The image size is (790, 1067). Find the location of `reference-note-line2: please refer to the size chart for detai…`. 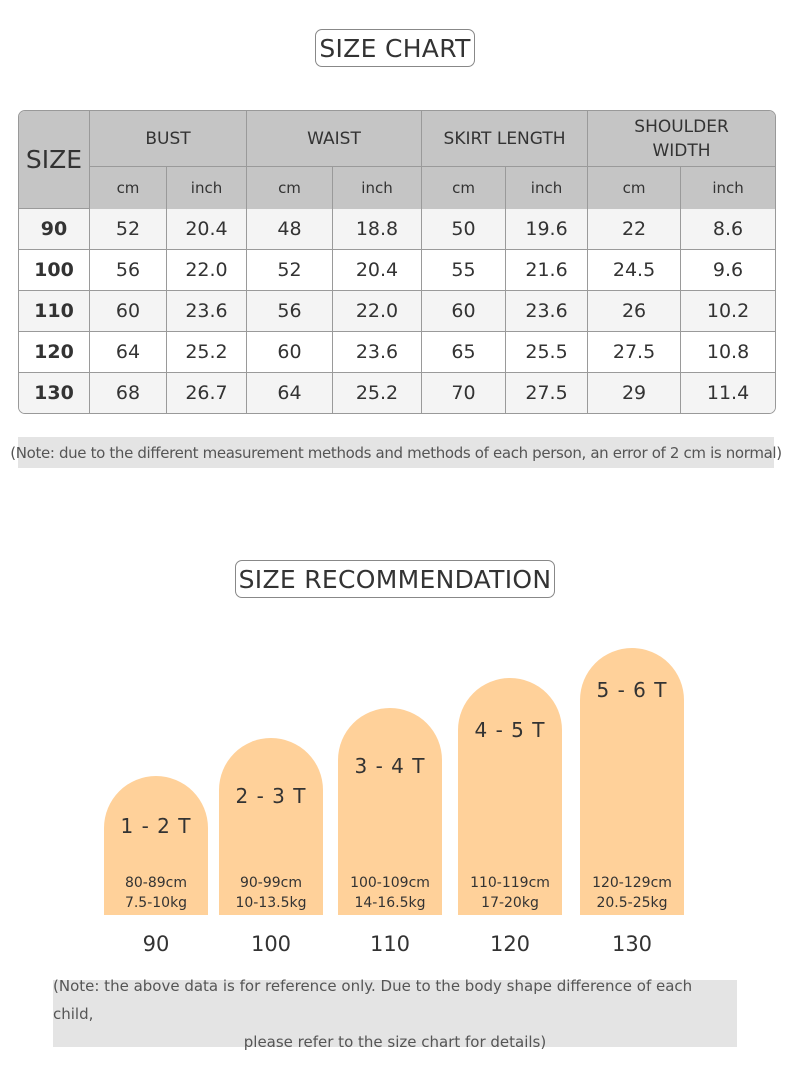

reference-note-line2: please refer to the size chart for detai… is located at coordinates (395, 1041).